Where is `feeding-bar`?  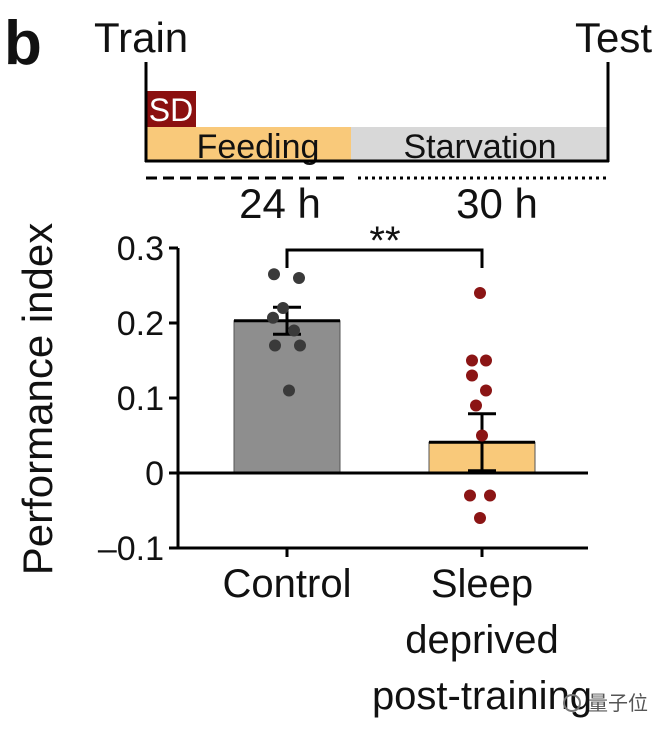
feeding-bar is located at coordinates (248, 143).